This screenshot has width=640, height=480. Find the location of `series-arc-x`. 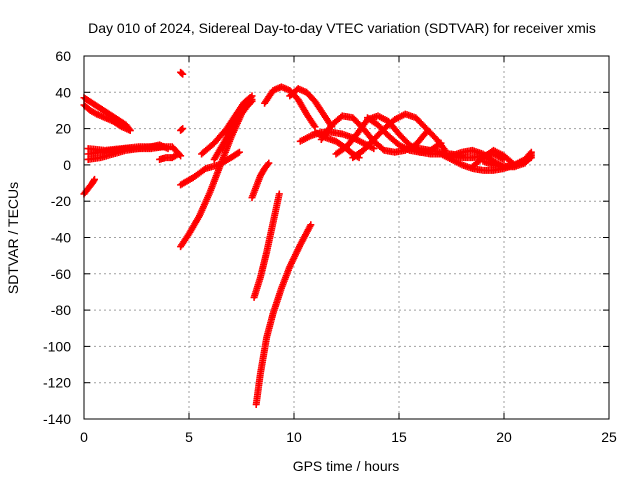

series-arc-x is located at coordinates (399, 136).